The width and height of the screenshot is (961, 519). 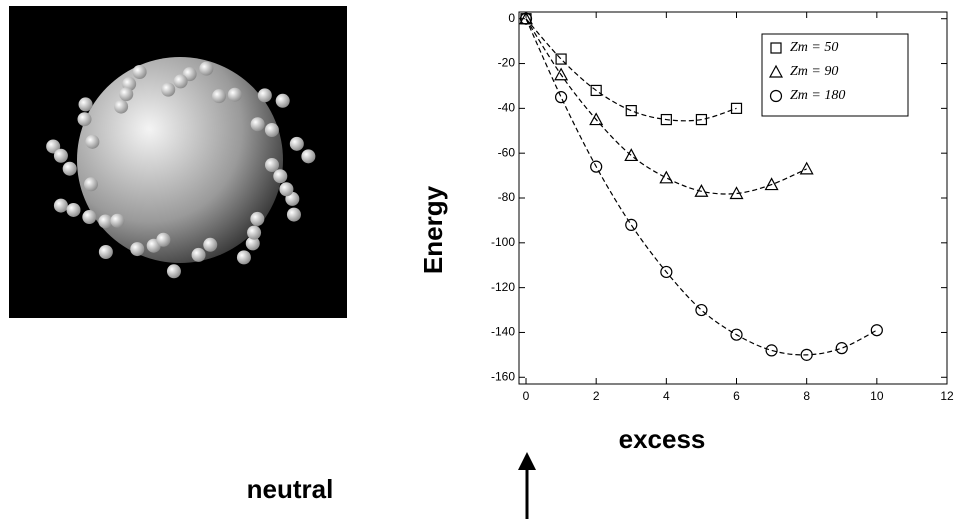 I want to click on x-tick-label: 4, so click(x=666, y=396).